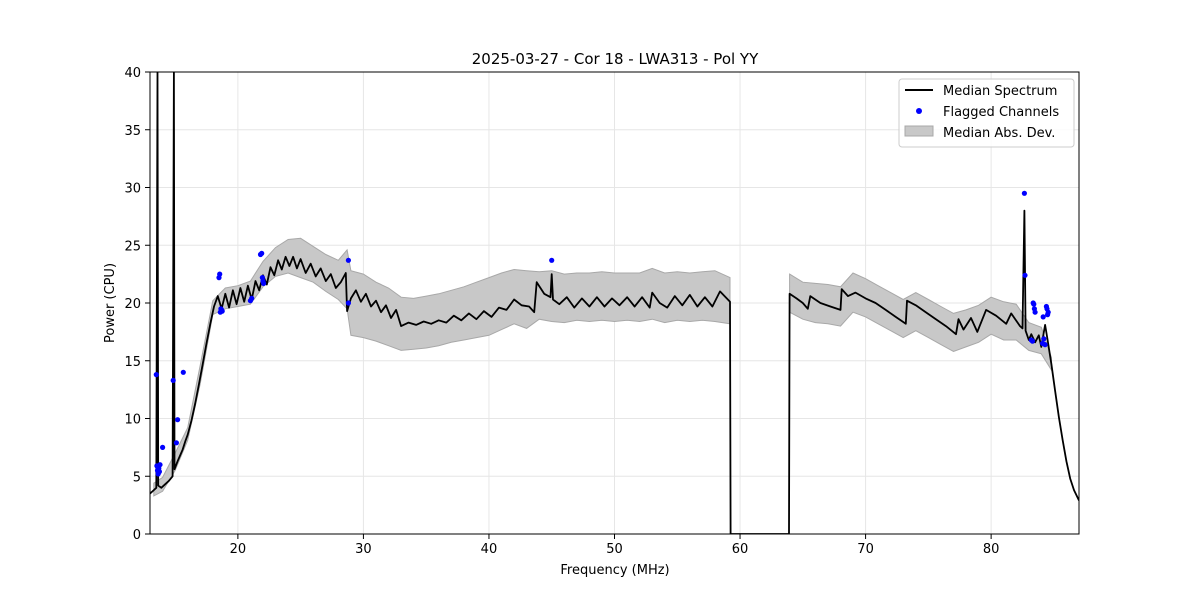 This screenshot has width=1200, height=600. Describe the element at coordinates (740, 549) in the screenshot. I see `x-tick-label: 60` at that location.